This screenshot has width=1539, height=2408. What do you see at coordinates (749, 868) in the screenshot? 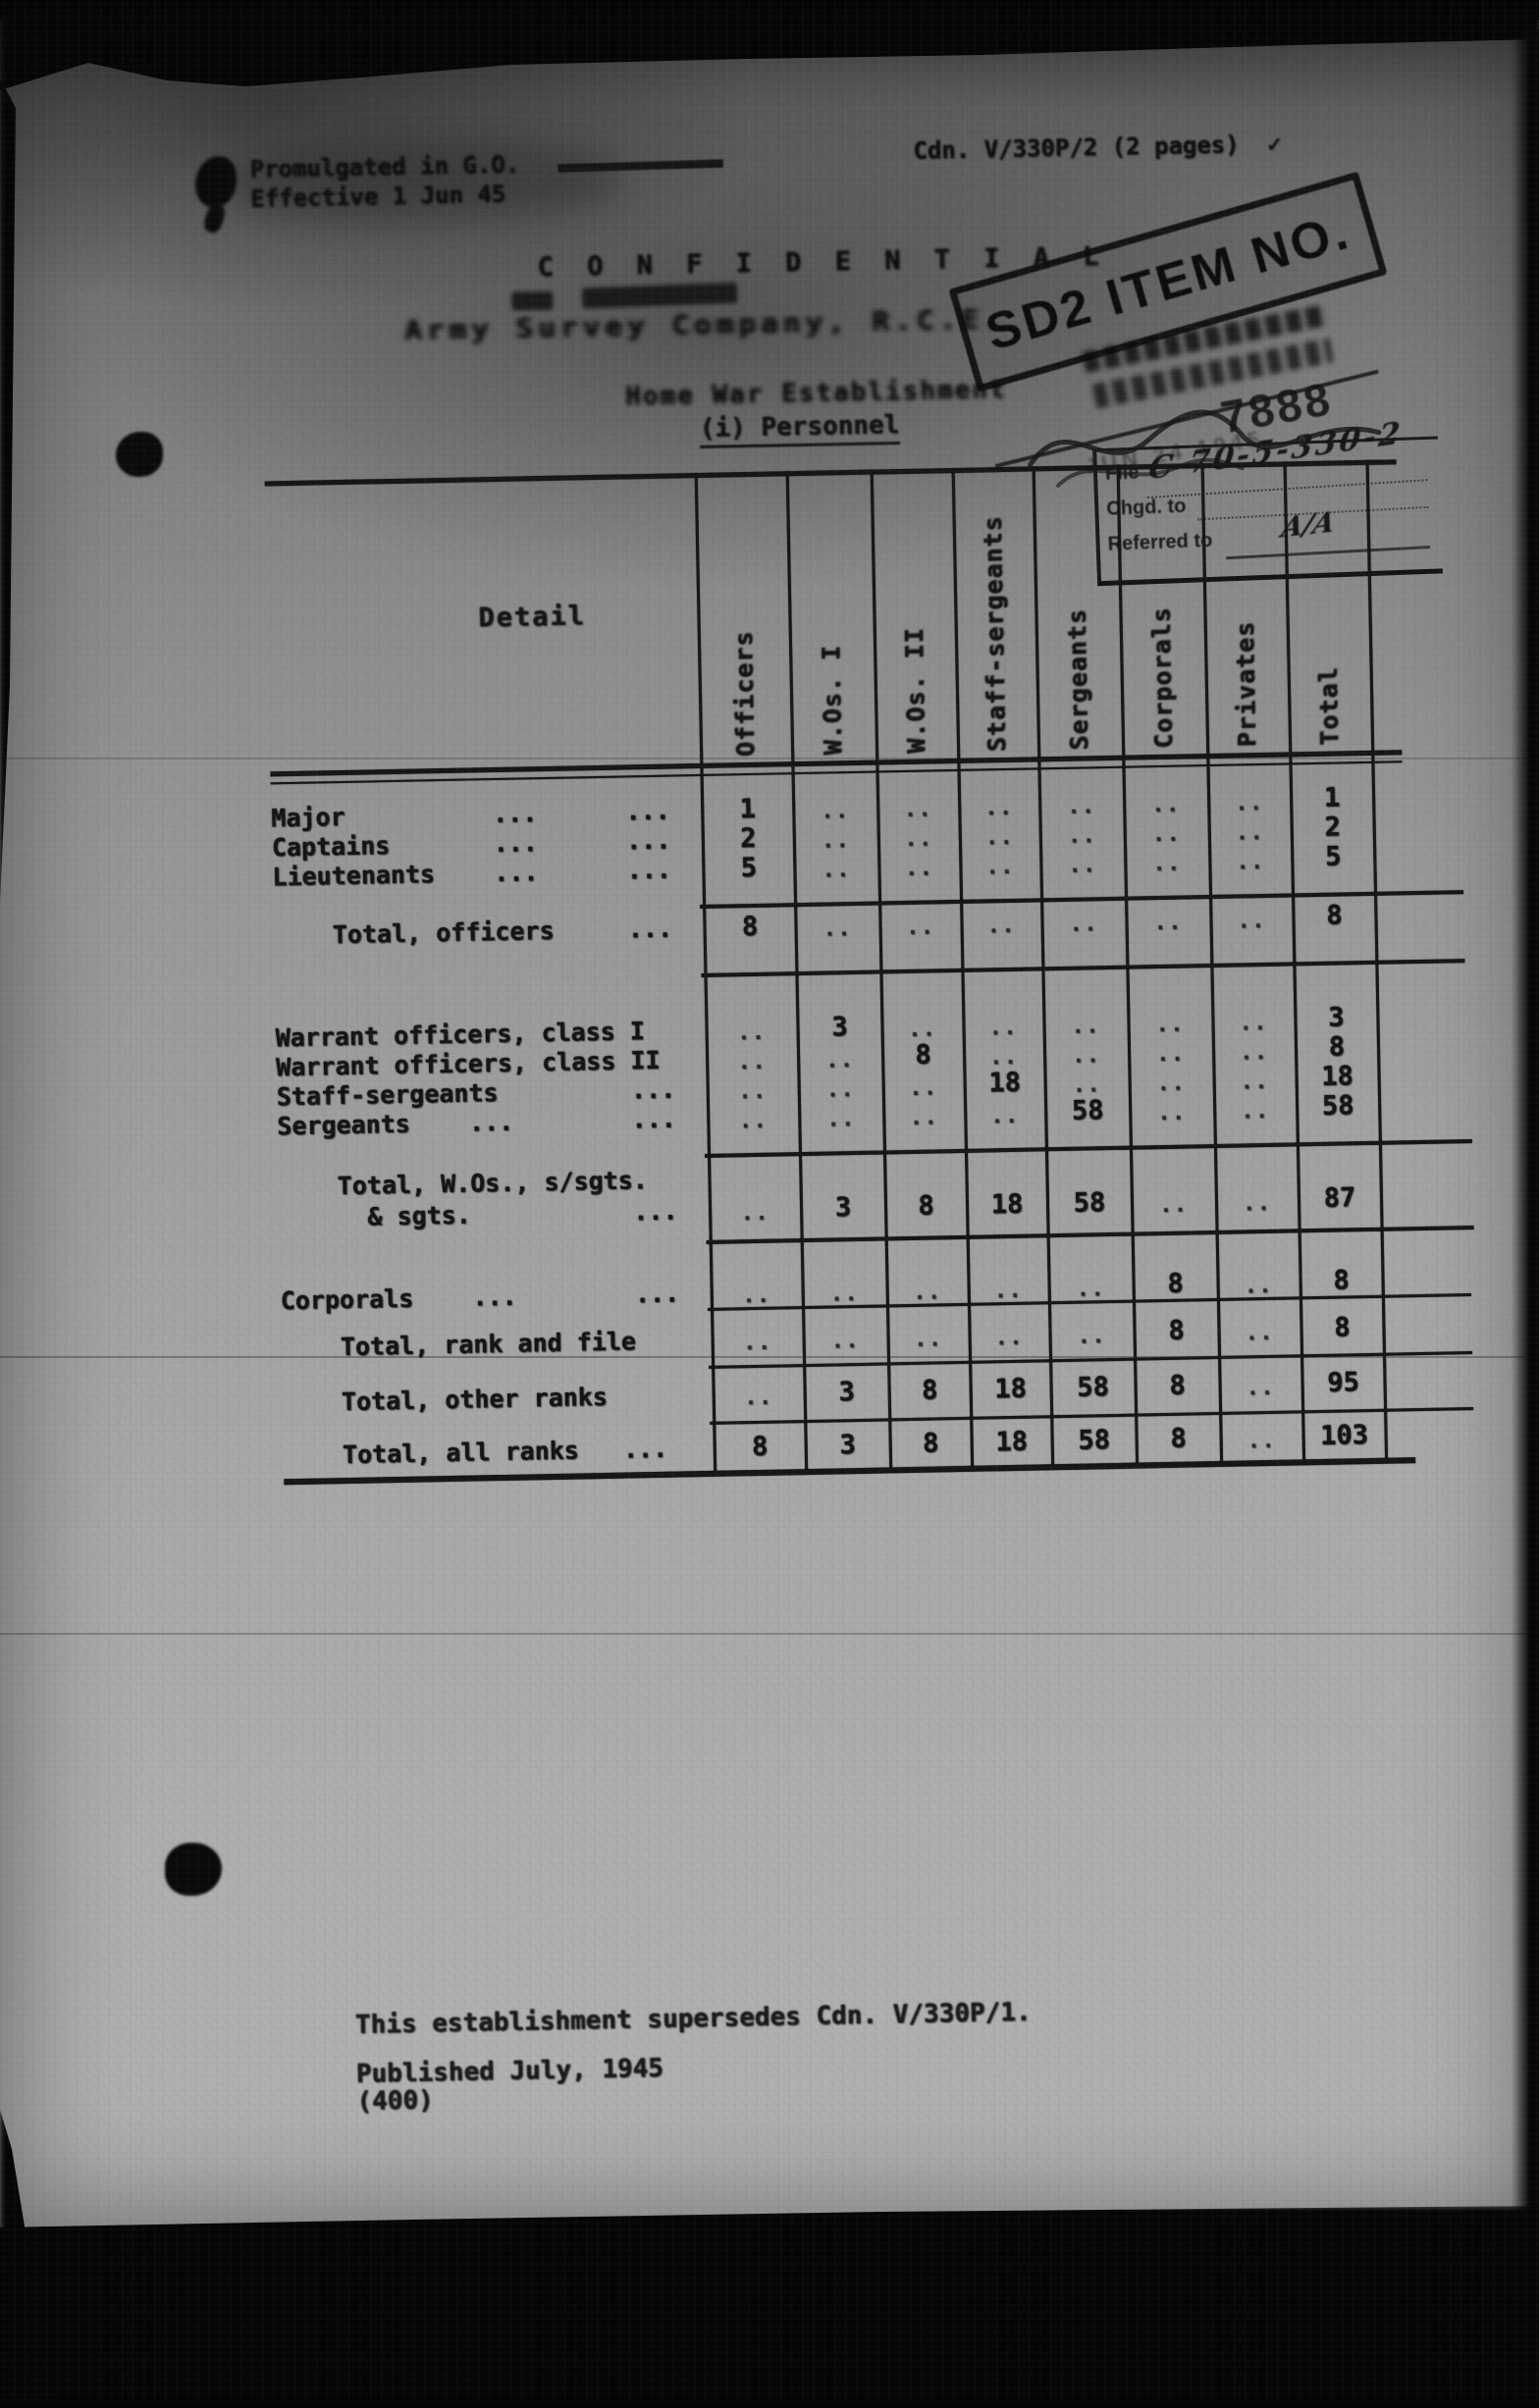
I see `table-cell: 5` at bounding box center [749, 868].